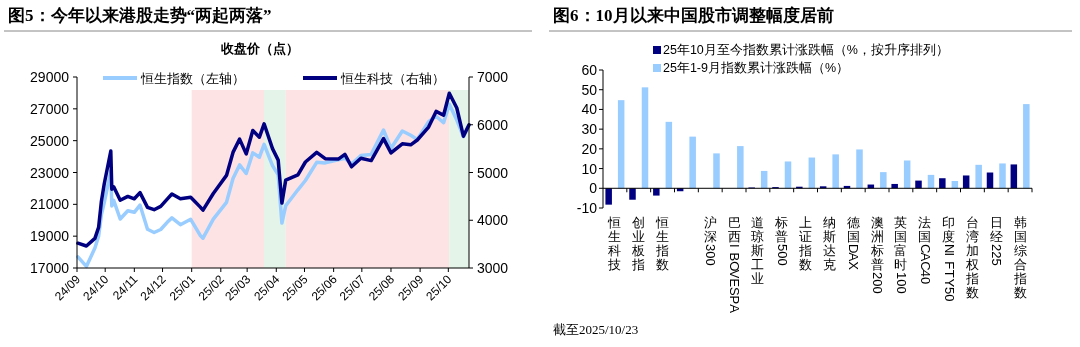 The width and height of the screenshot is (1080, 347). Describe the element at coordinates (589, 70) in the screenshot. I see `y-tick-label: 60` at that location.